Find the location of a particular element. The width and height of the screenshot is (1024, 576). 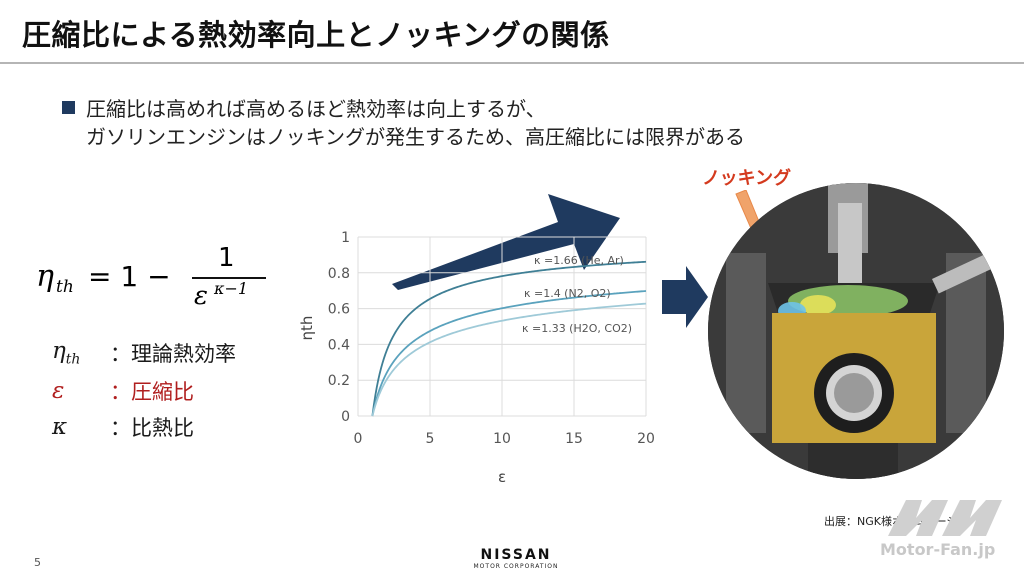

legend-kappa-label: ：比熱比 is located at coordinates (152, 428).